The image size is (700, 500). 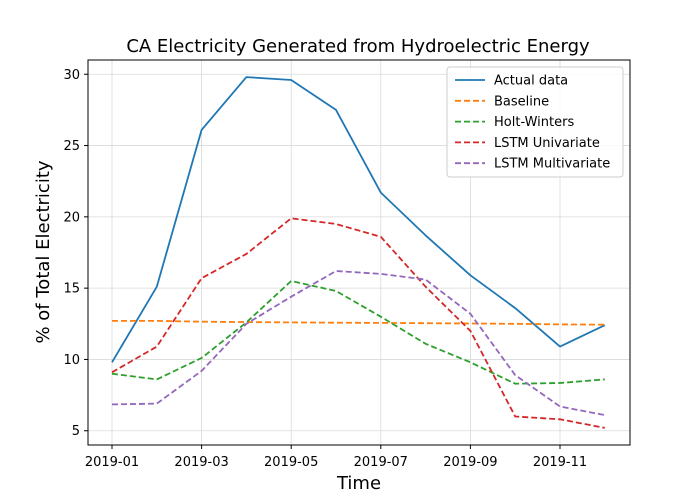 What do you see at coordinates (358, 332) in the screenshot?
I see `series-line-holt-winters` at bounding box center [358, 332].